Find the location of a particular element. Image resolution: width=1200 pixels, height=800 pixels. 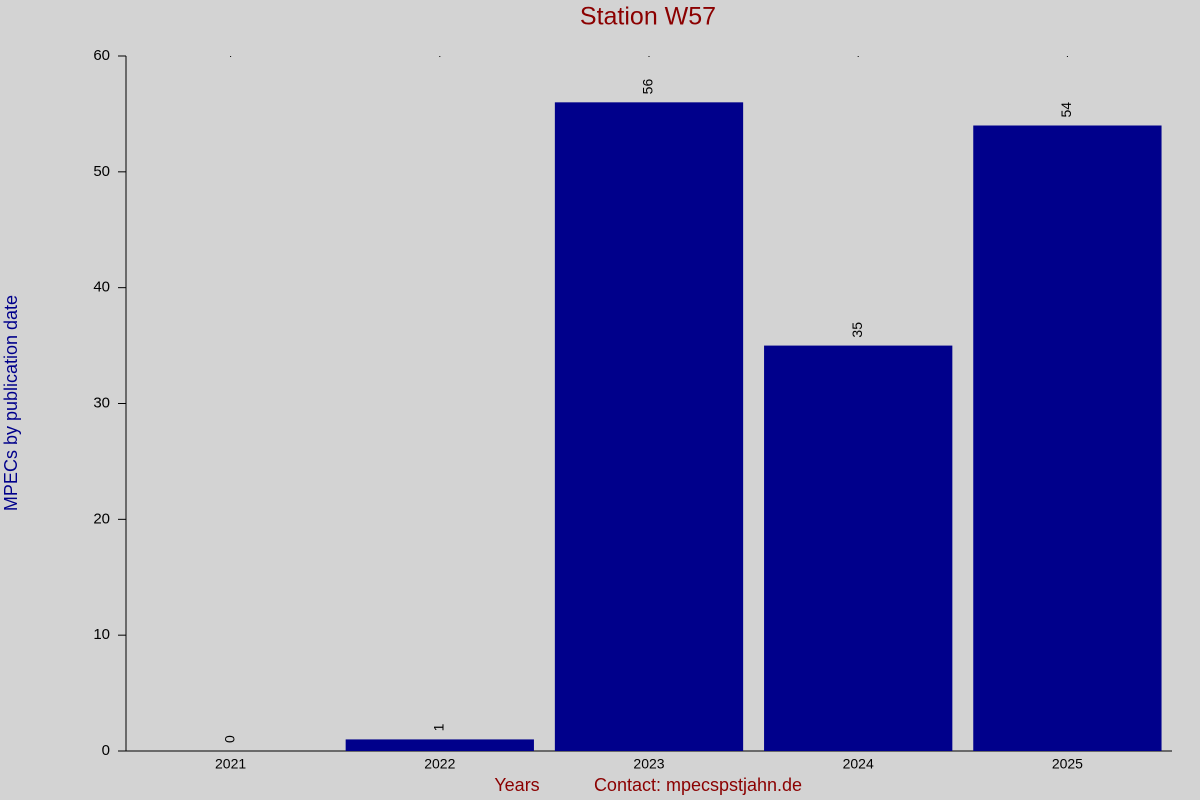

x-tick-label: 2024 is located at coordinates (858, 764).